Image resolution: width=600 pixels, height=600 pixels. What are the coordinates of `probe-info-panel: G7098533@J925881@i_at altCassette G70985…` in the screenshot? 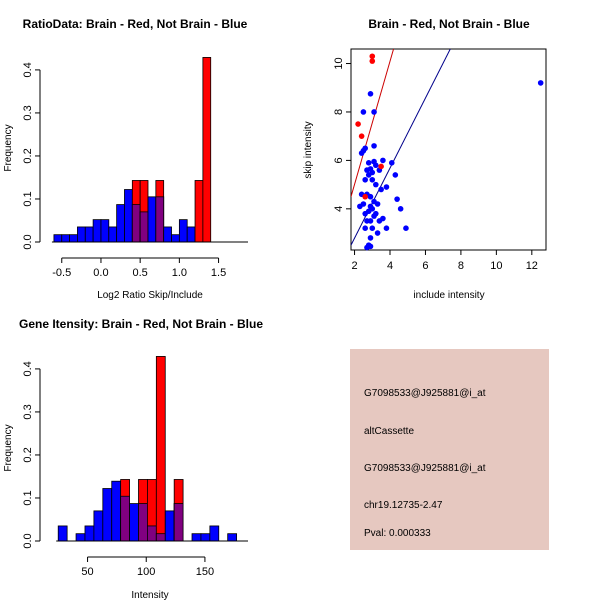 It's located at (449, 449).